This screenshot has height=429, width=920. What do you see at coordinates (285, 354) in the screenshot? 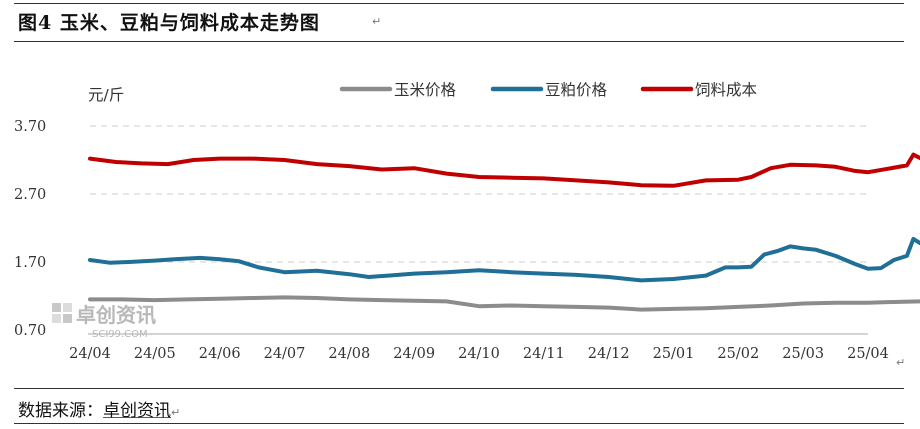
I see `x-tick-label: 24/07` at bounding box center [285, 354].